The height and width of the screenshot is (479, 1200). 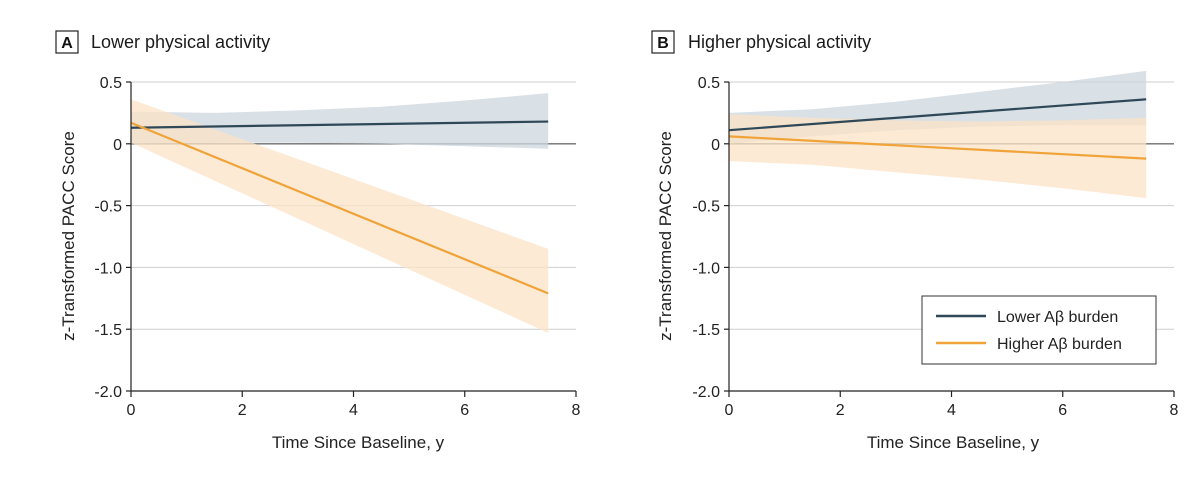 I want to click on panel-a-x-tick-label-0: 0, so click(x=131, y=410).